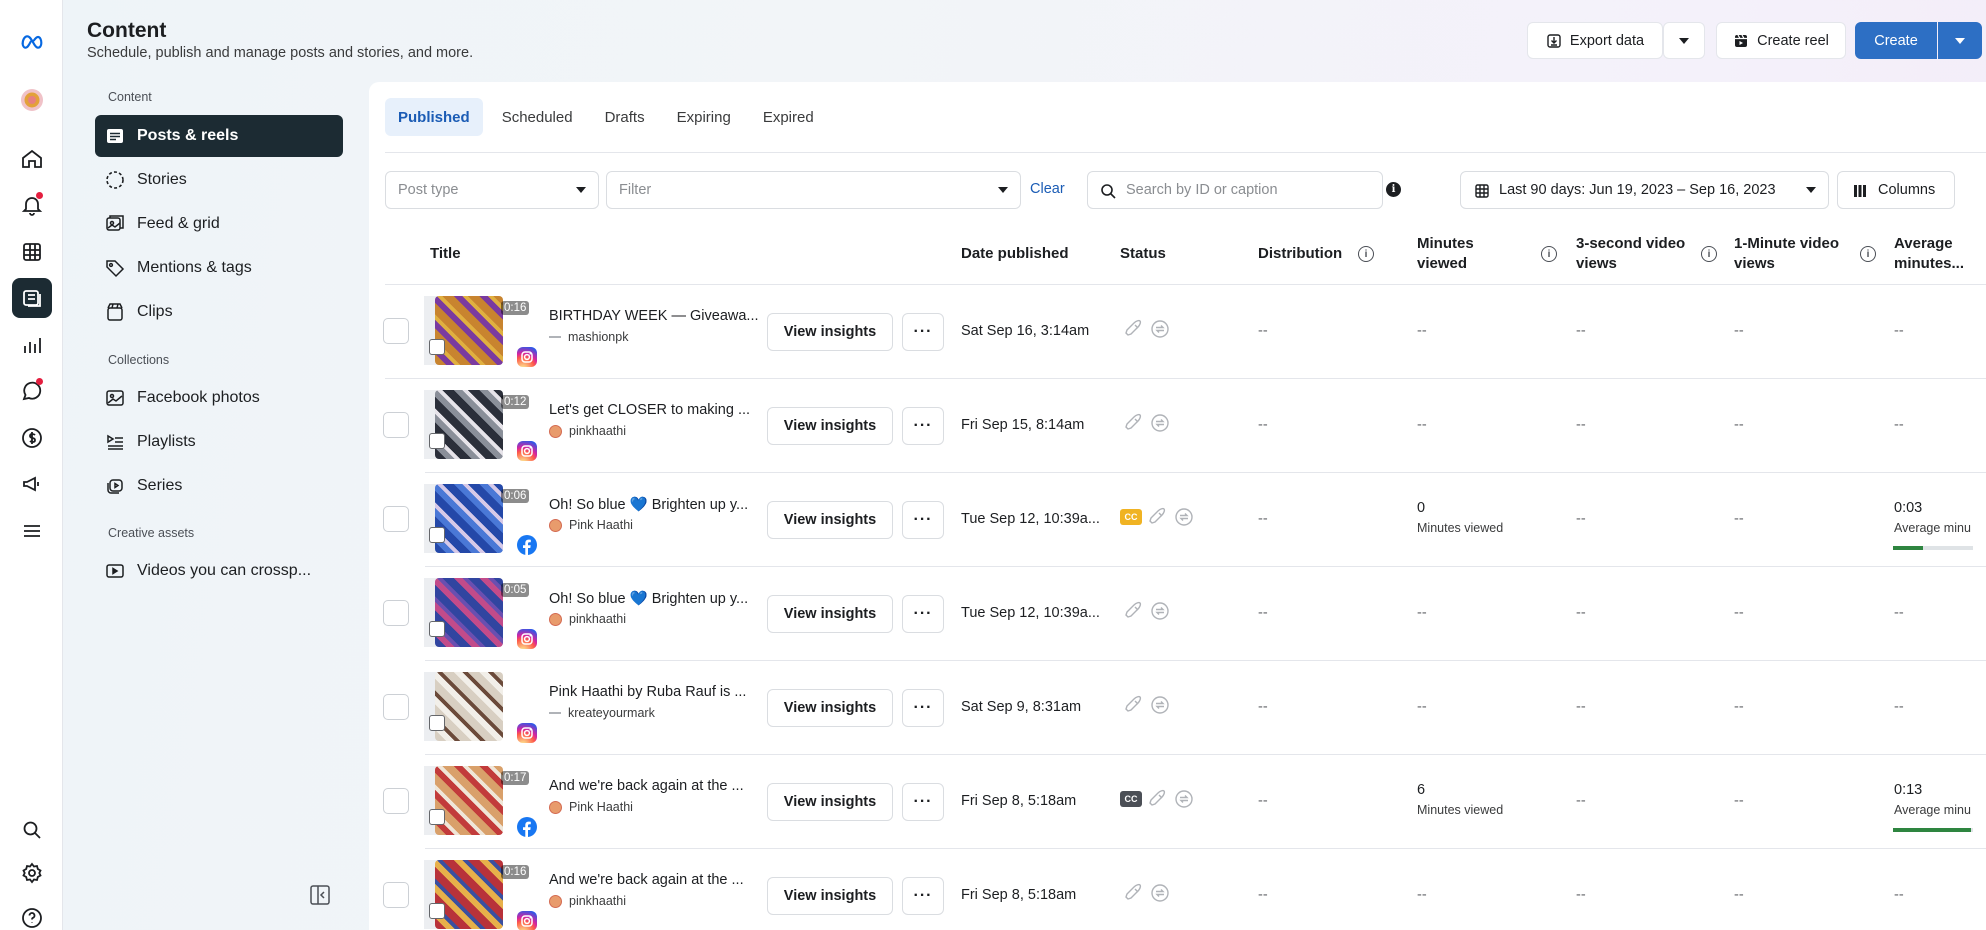 Image resolution: width=1986 pixels, height=930 pixels. I want to click on home-icon, so click(32, 159).